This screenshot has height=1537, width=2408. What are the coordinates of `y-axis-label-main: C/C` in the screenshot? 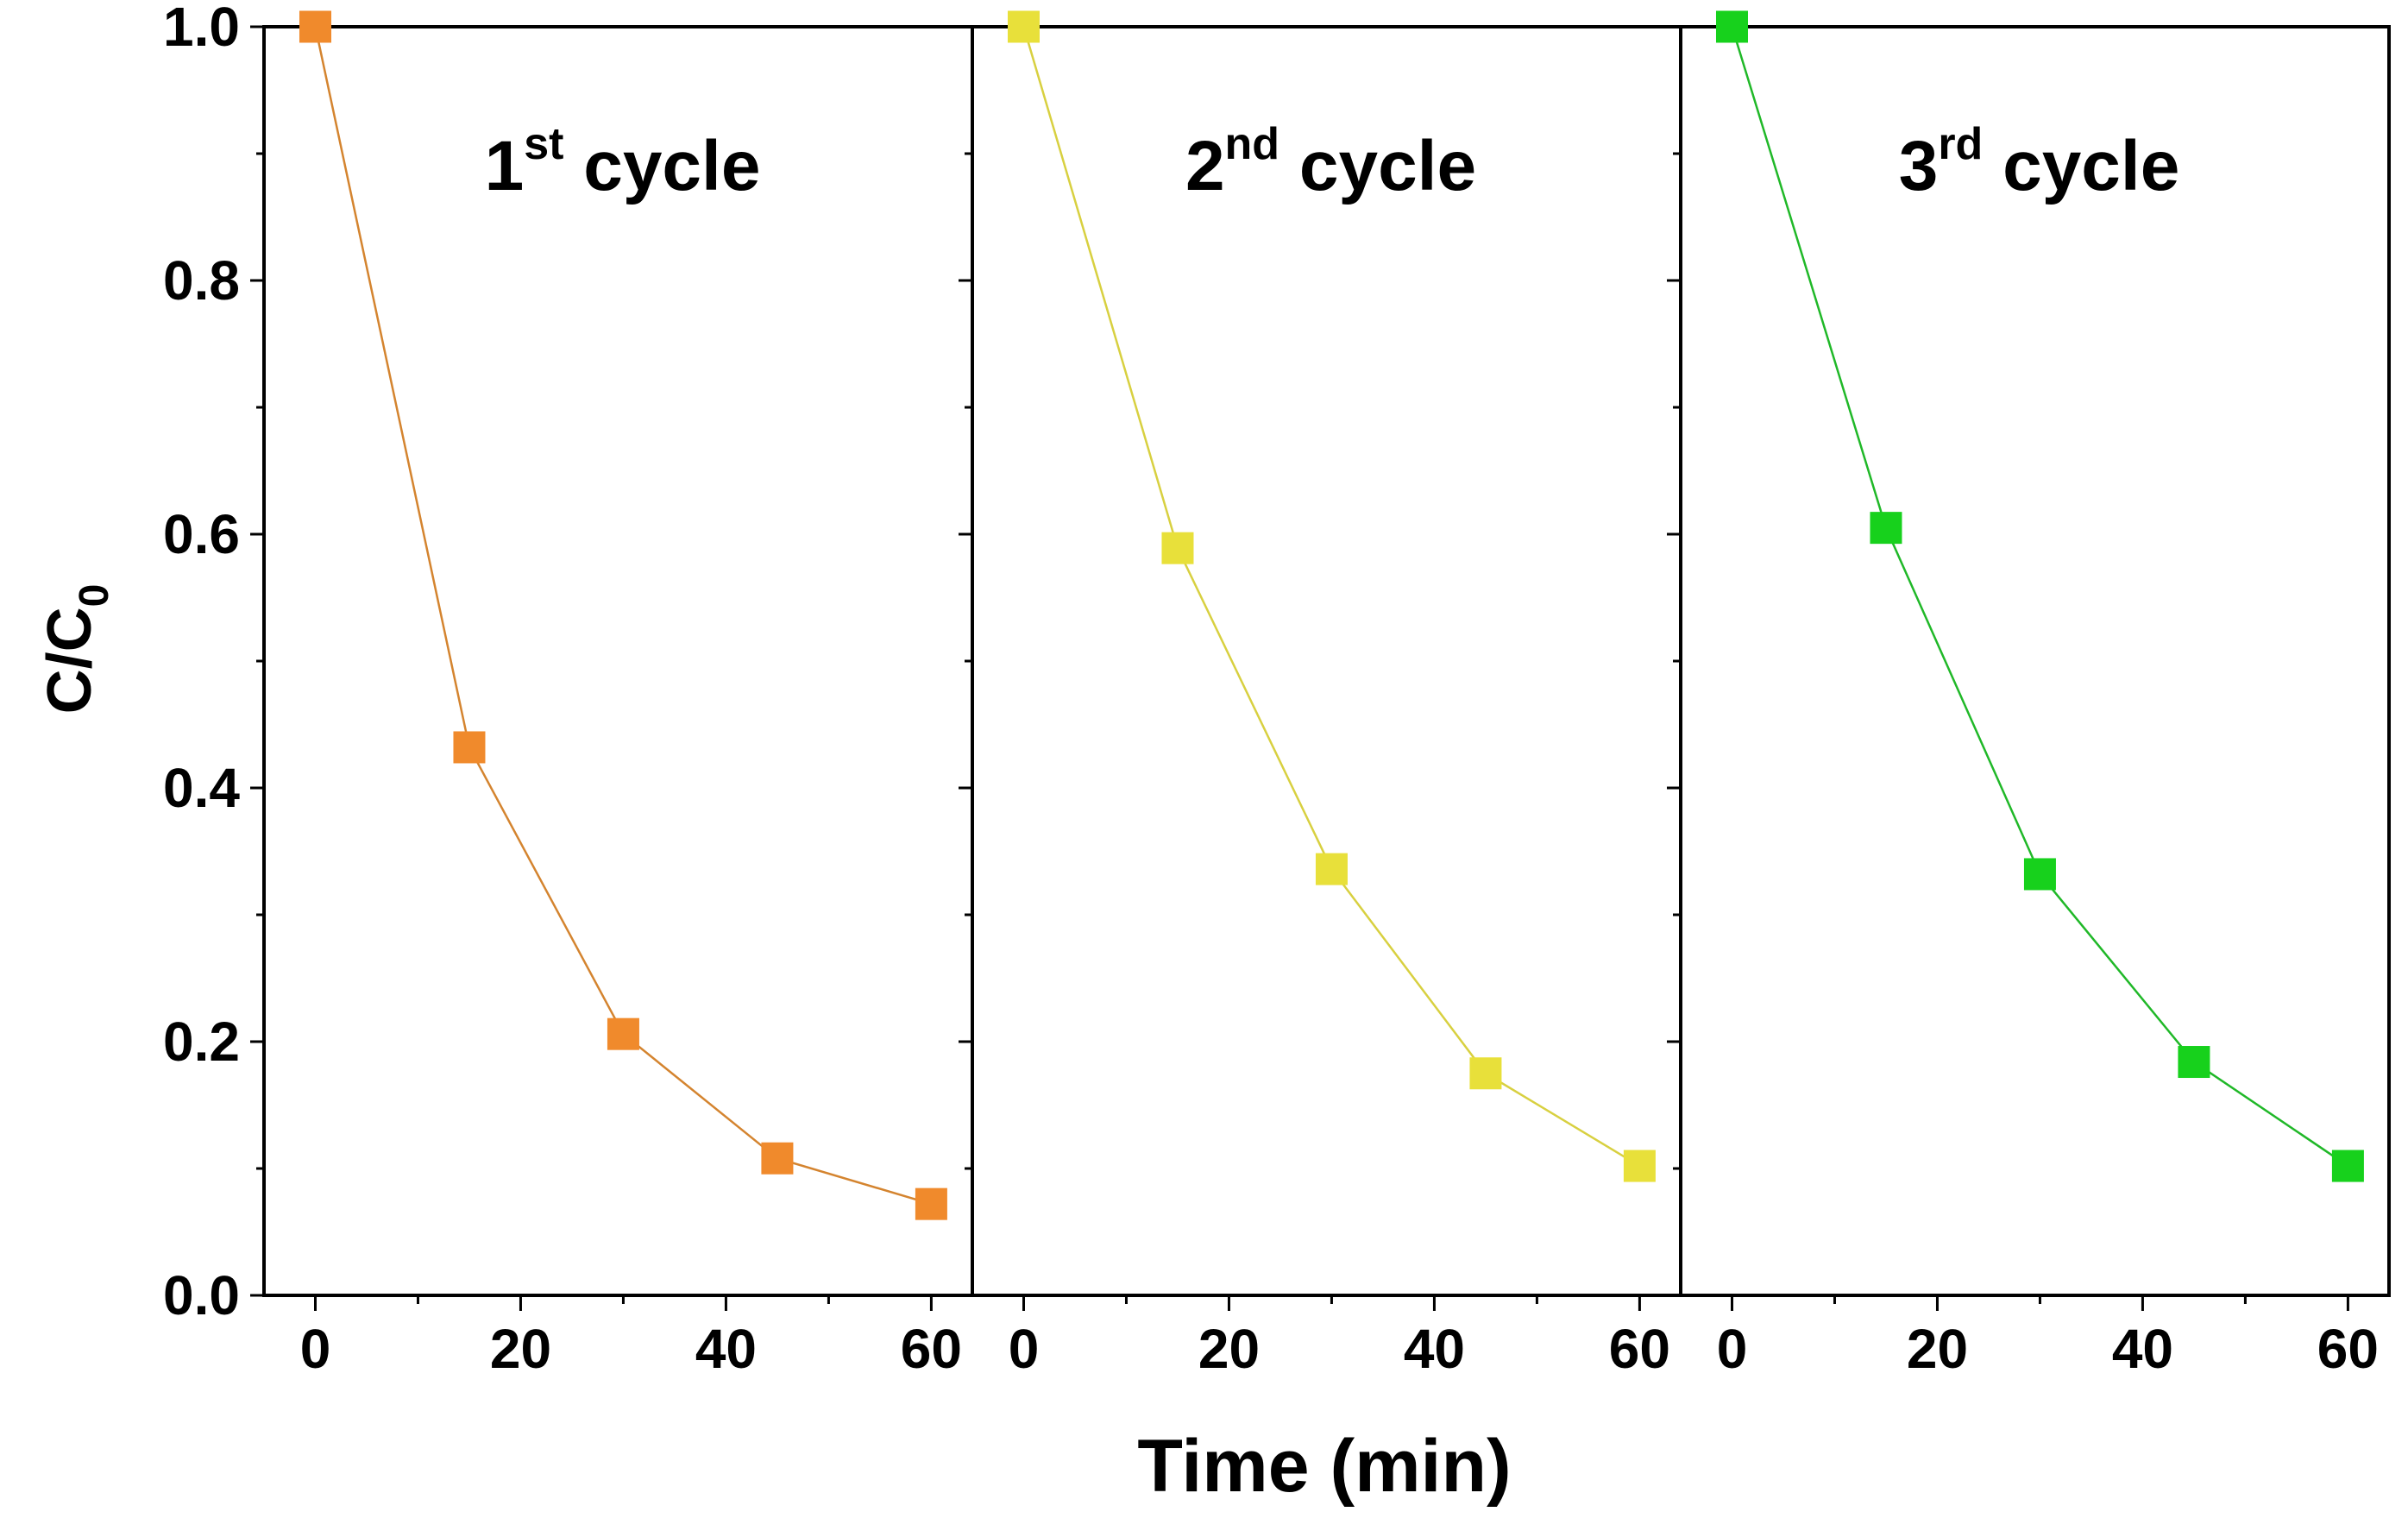 It's located at (69, 660).